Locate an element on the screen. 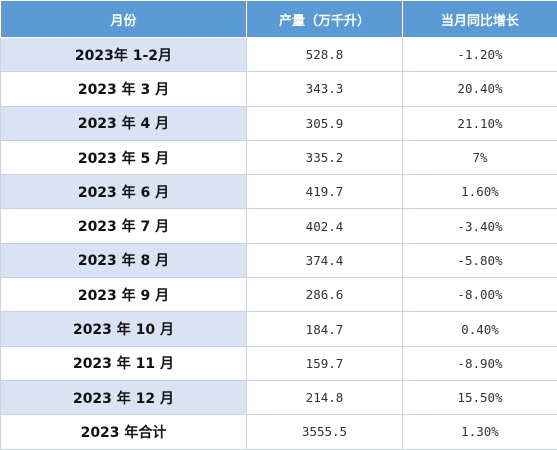  month-cell: 2023 年 9 月 is located at coordinates (124, 295).